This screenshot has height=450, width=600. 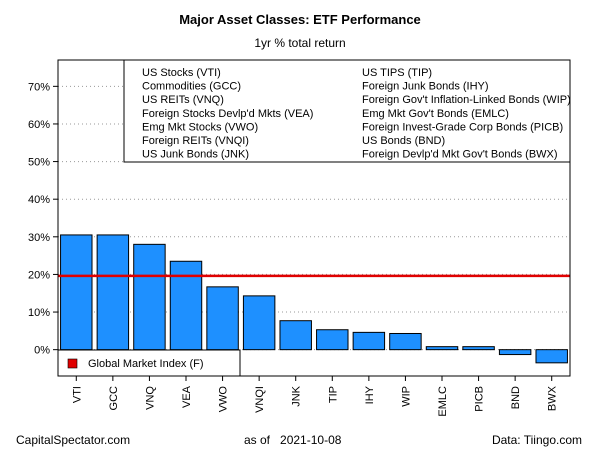 I want to click on legend-item: US TIPS (TIP), so click(x=397, y=73).